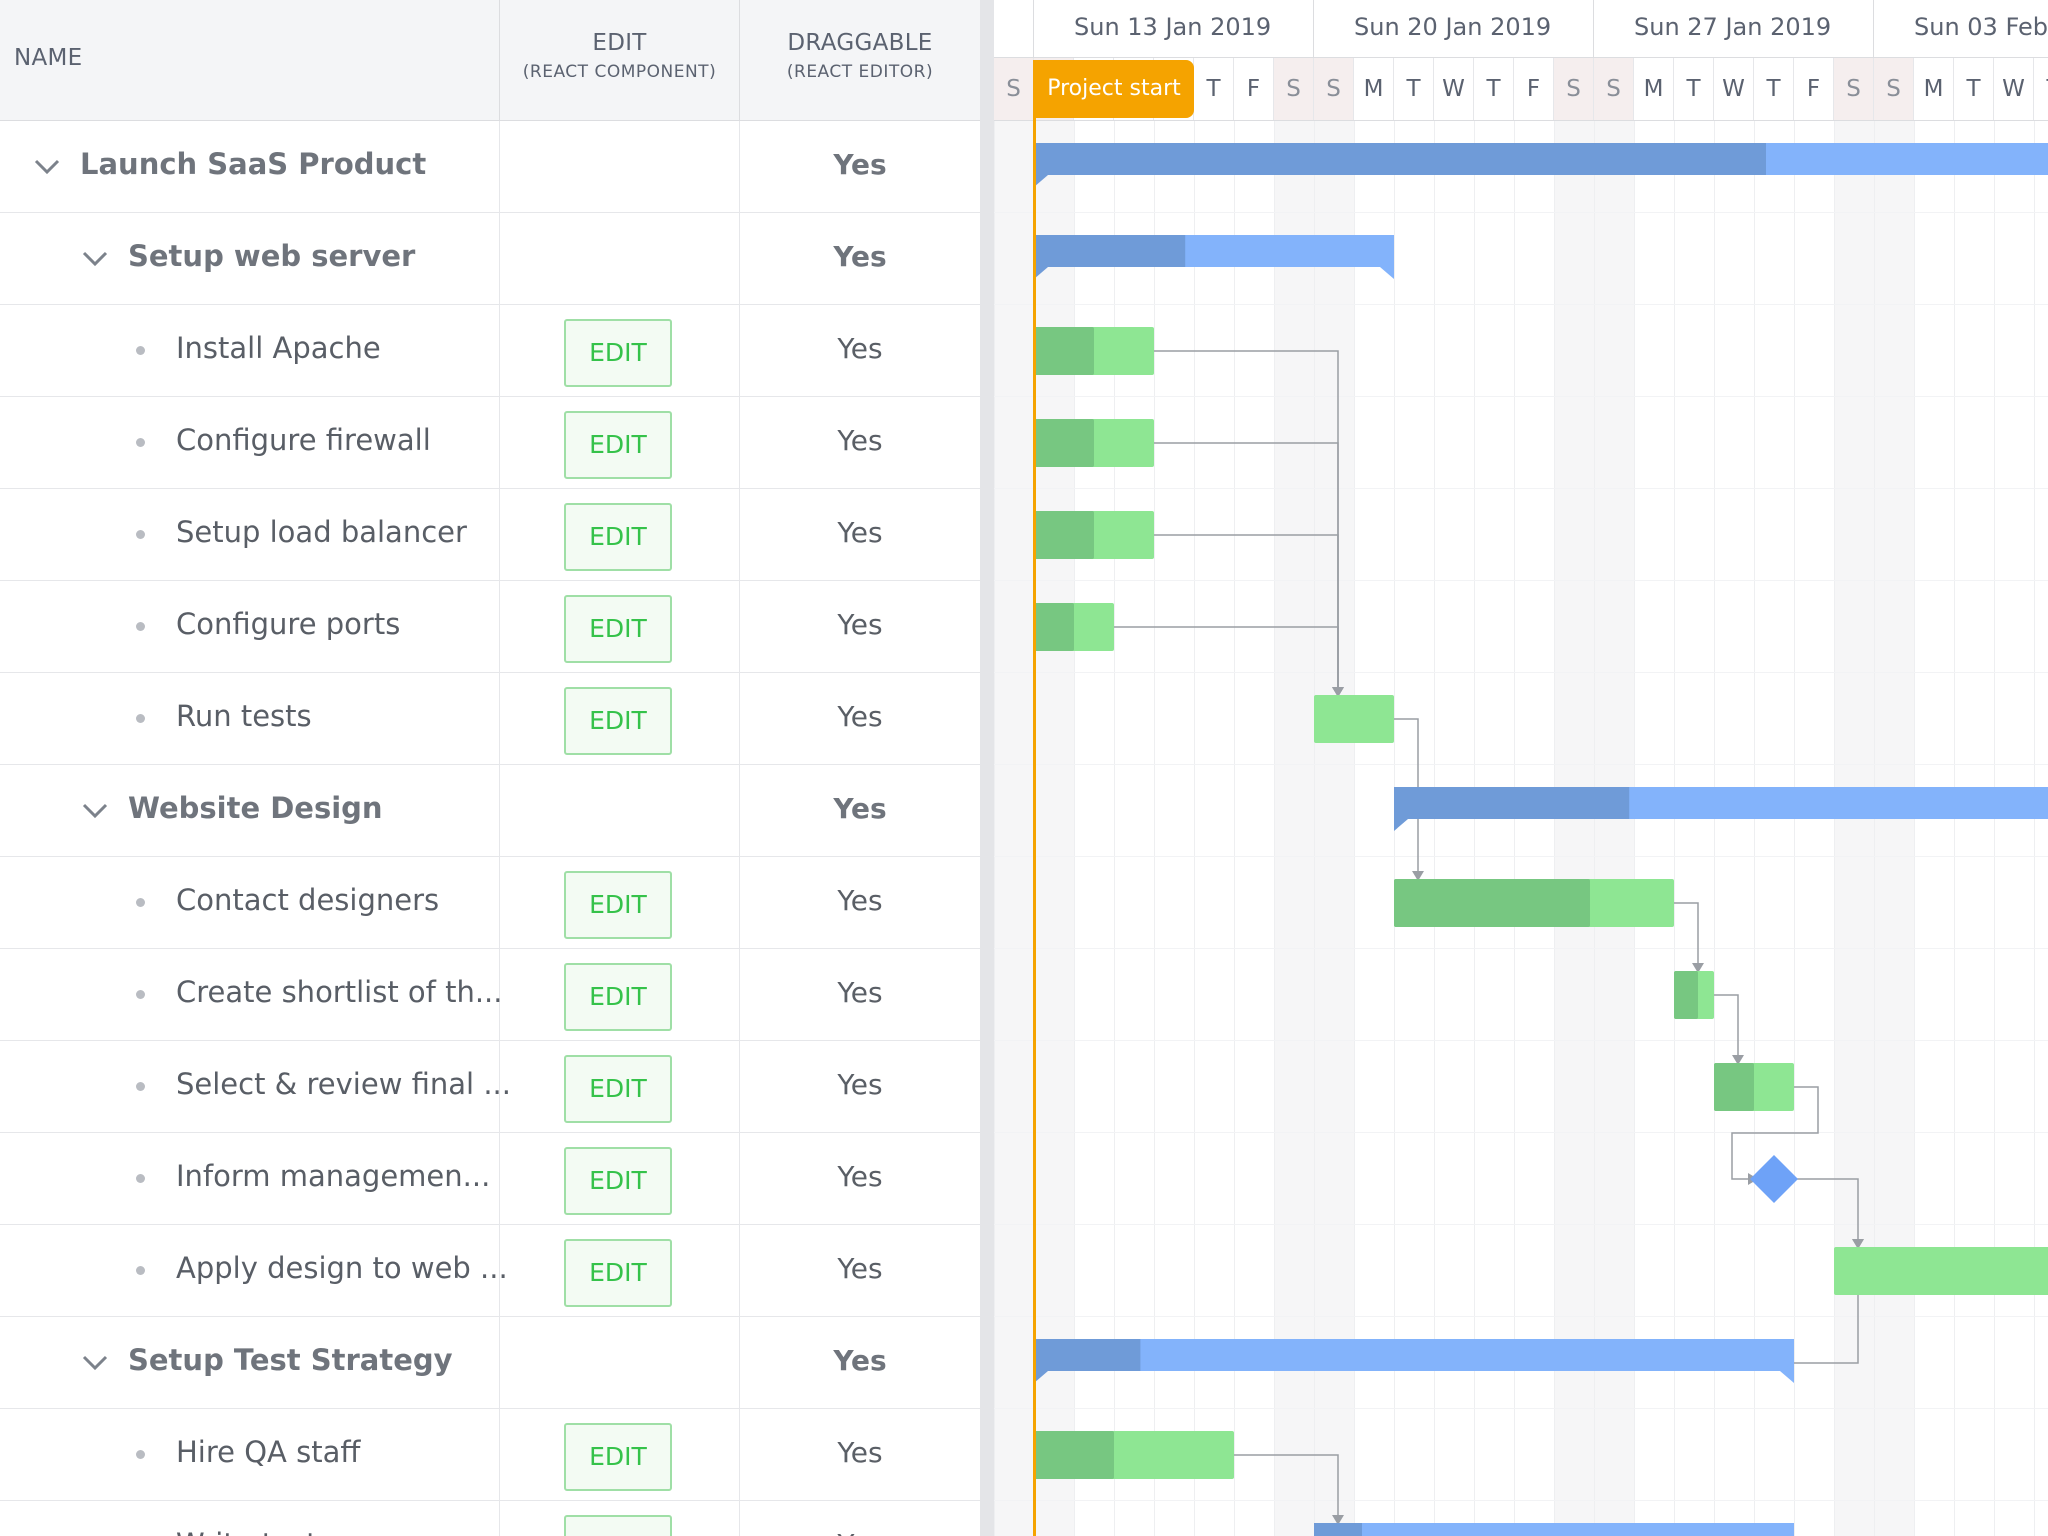 The image size is (2048, 1536). Describe the element at coordinates (490, 627) in the screenshot. I see `task-row: Configure ports EDIT Yes` at that location.